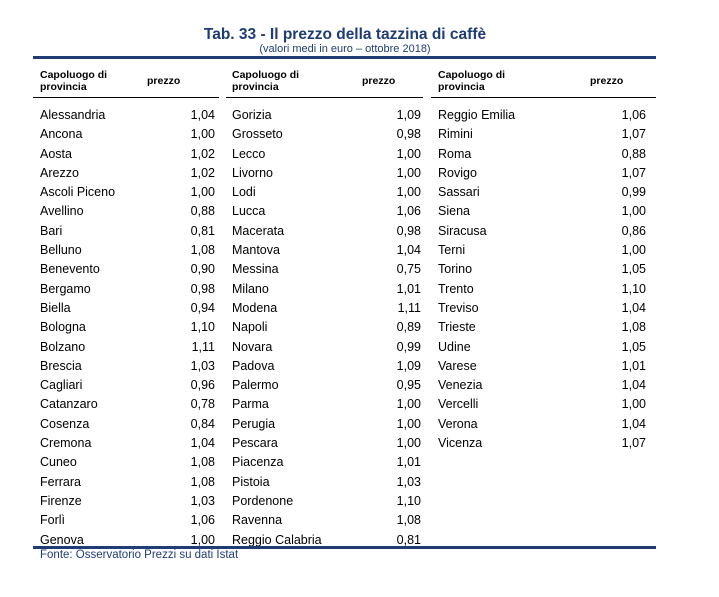  What do you see at coordinates (251, 481) in the screenshot?
I see `city-name: Pistoia` at bounding box center [251, 481].